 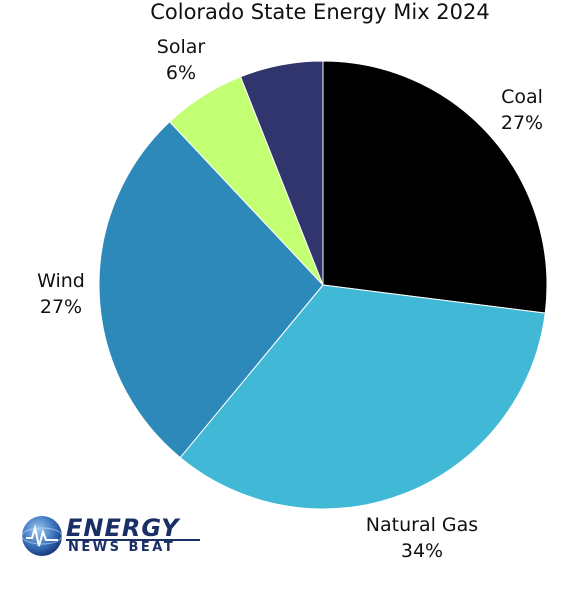 What do you see at coordinates (181, 47) in the screenshot?
I see `slice-label-solar-name: Solar` at bounding box center [181, 47].